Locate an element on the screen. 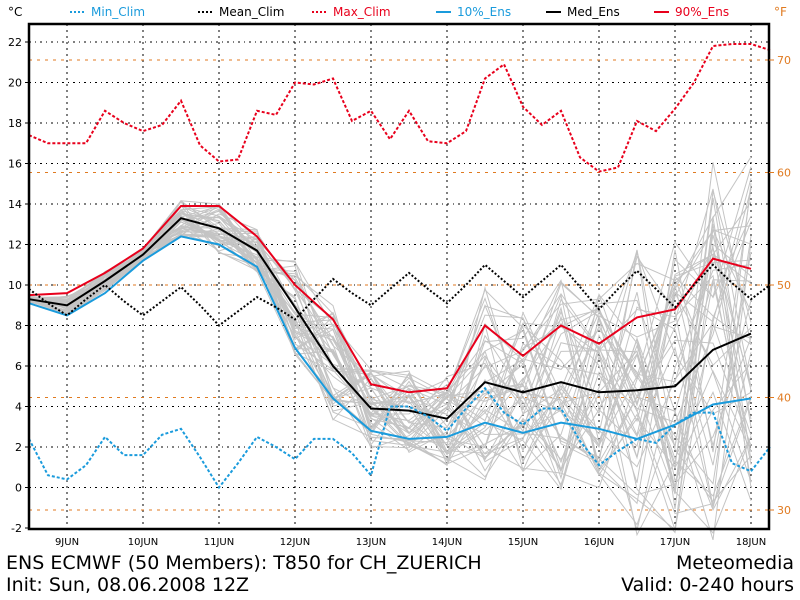 The height and width of the screenshot is (600, 800). x-tick-label: 16JUN is located at coordinates (599, 542).